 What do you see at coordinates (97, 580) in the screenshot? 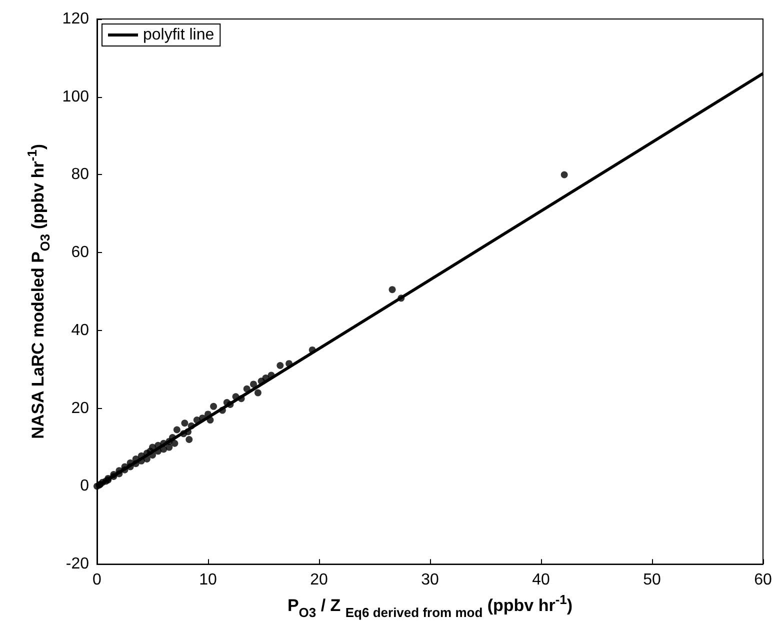
I see `x-tick-label: 0` at bounding box center [97, 580].